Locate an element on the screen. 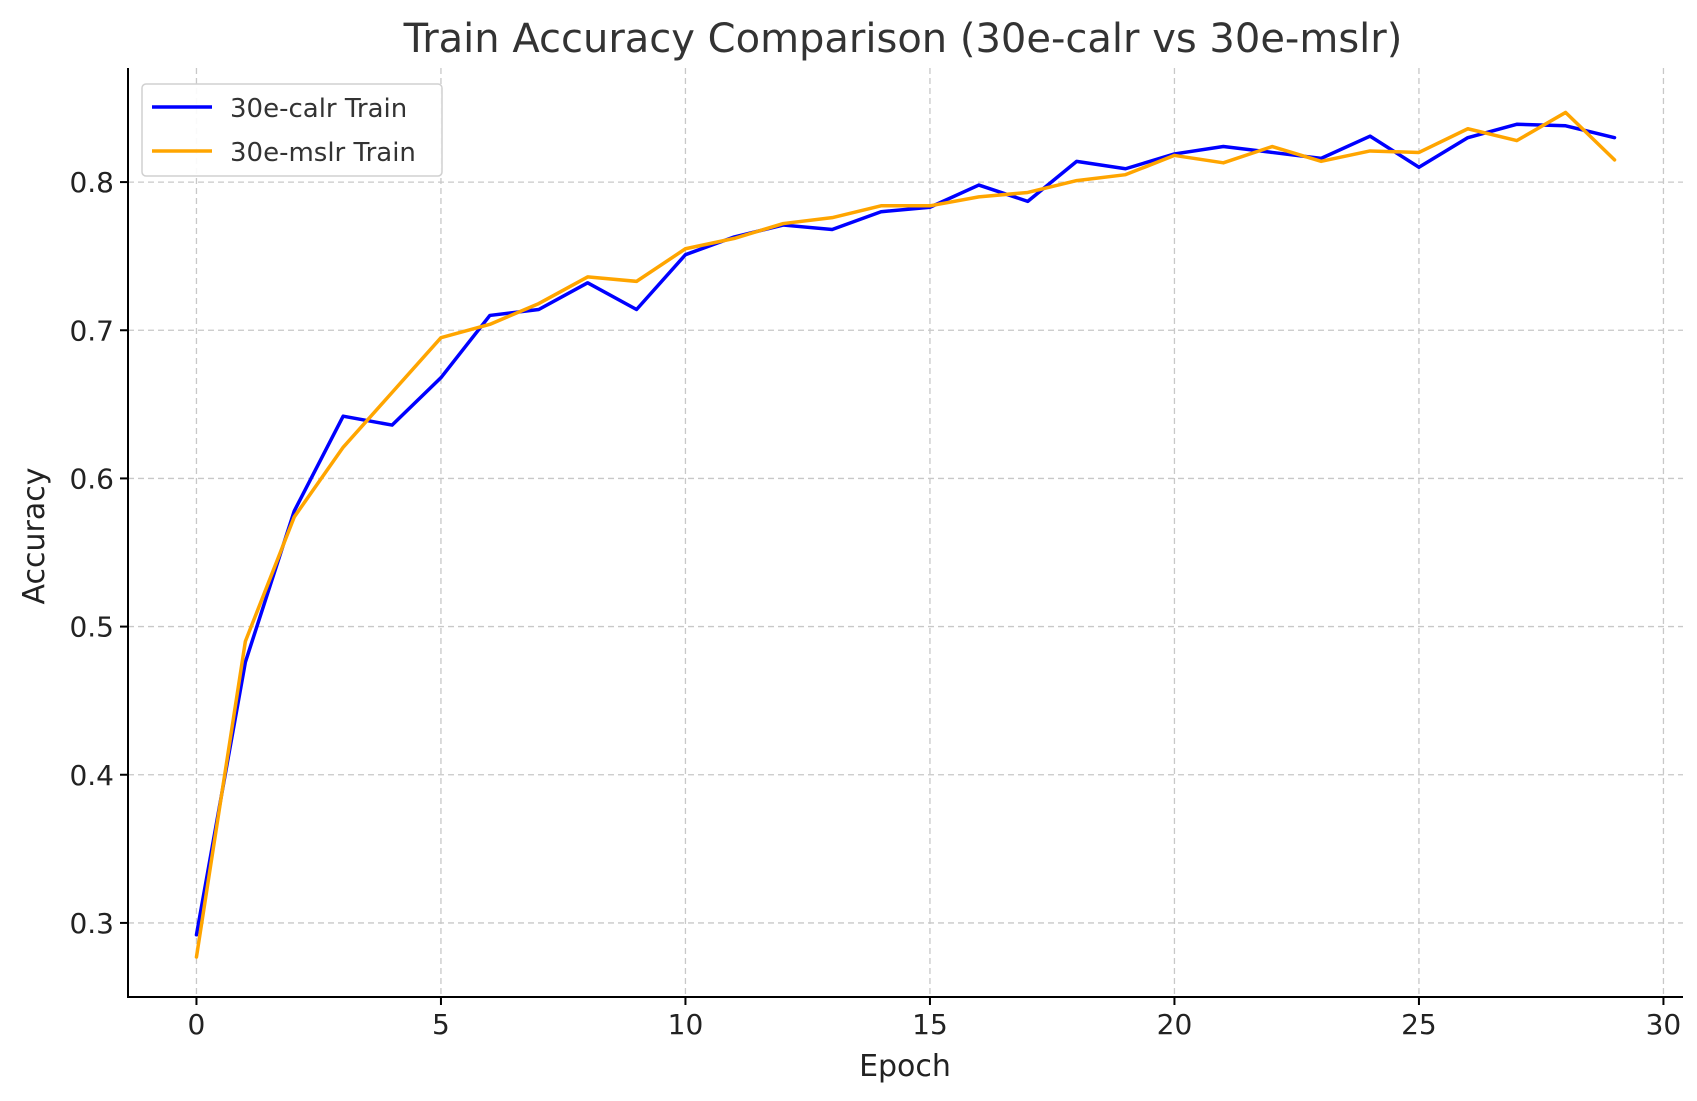 This screenshot has width=1697, height=1101. y-ticks: 0.3 0.4 0.5 0.6 0.7 0.8 is located at coordinates (98, 553).